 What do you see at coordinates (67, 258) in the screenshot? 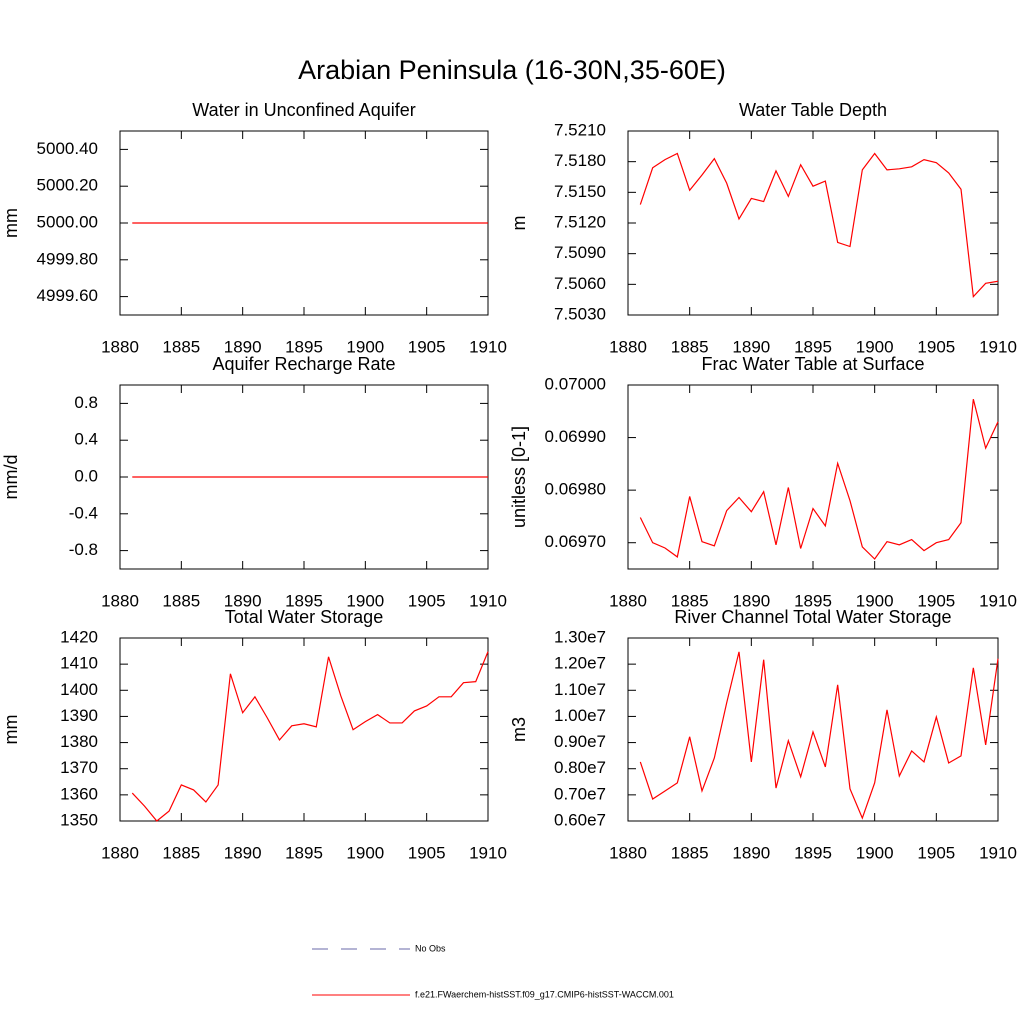
I see `y-tick-label: 4999.80` at bounding box center [67, 258].